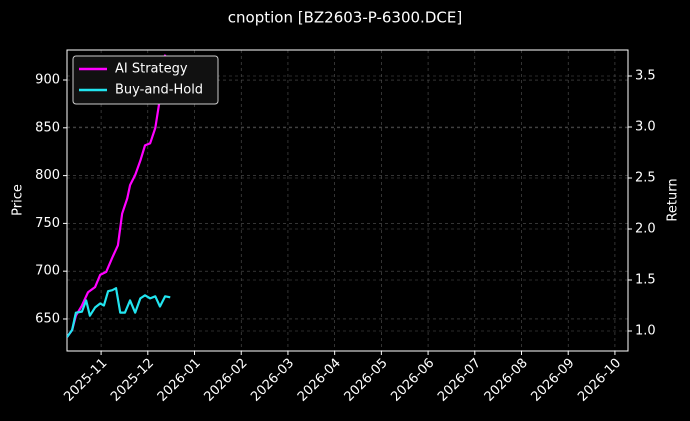 Image resolution: width=690 pixels, height=421 pixels. I want to click on legend-box, so click(145, 80).